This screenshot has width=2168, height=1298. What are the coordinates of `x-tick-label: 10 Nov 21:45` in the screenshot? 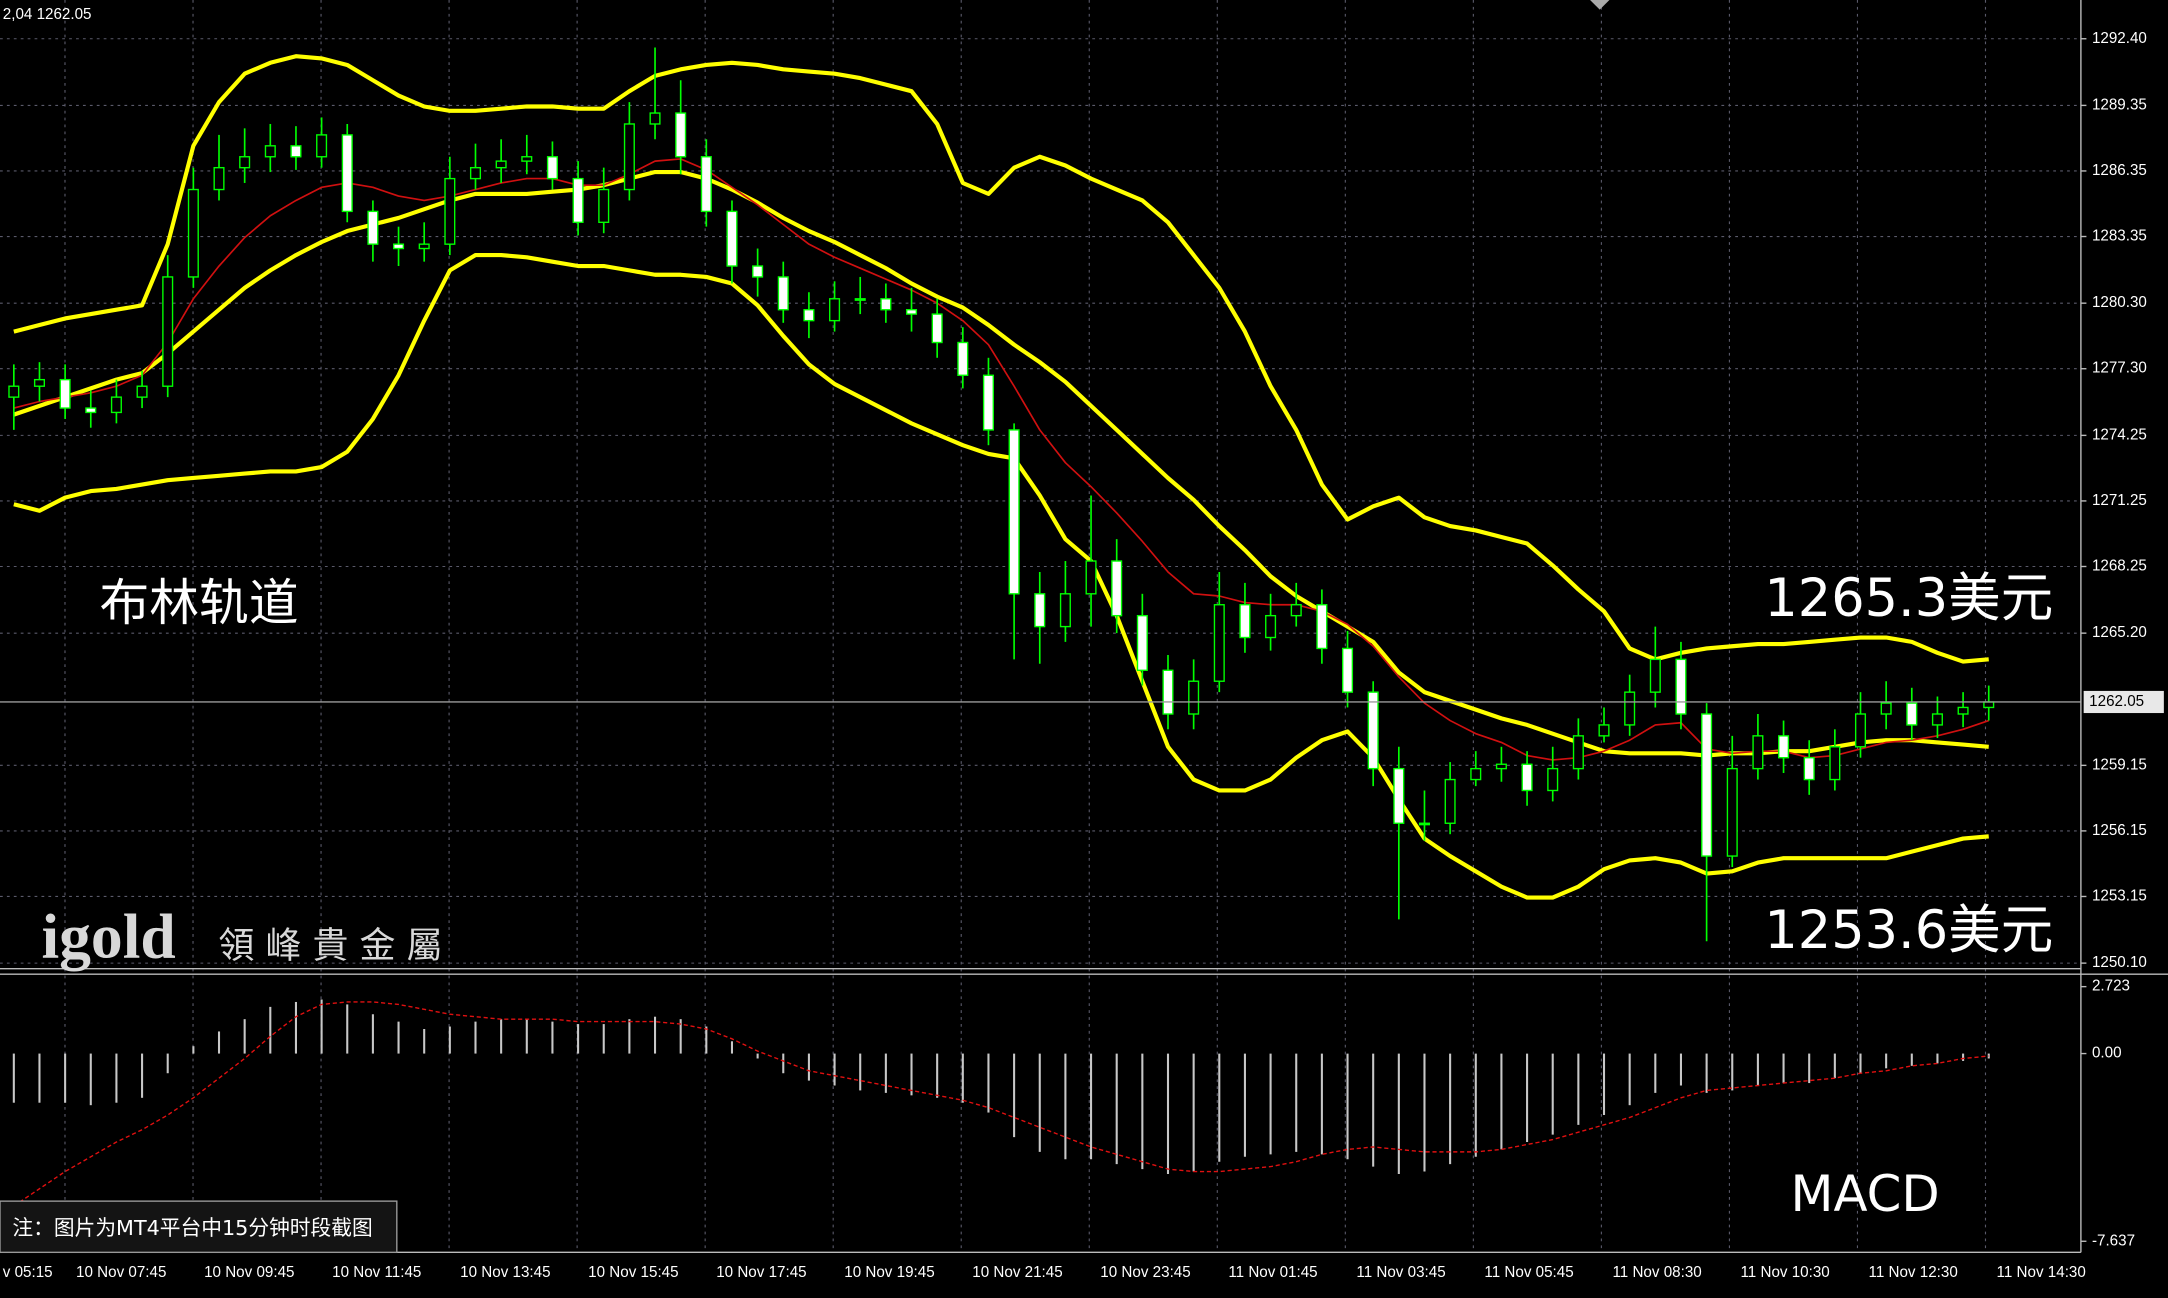 It's located at (1017, 1272).